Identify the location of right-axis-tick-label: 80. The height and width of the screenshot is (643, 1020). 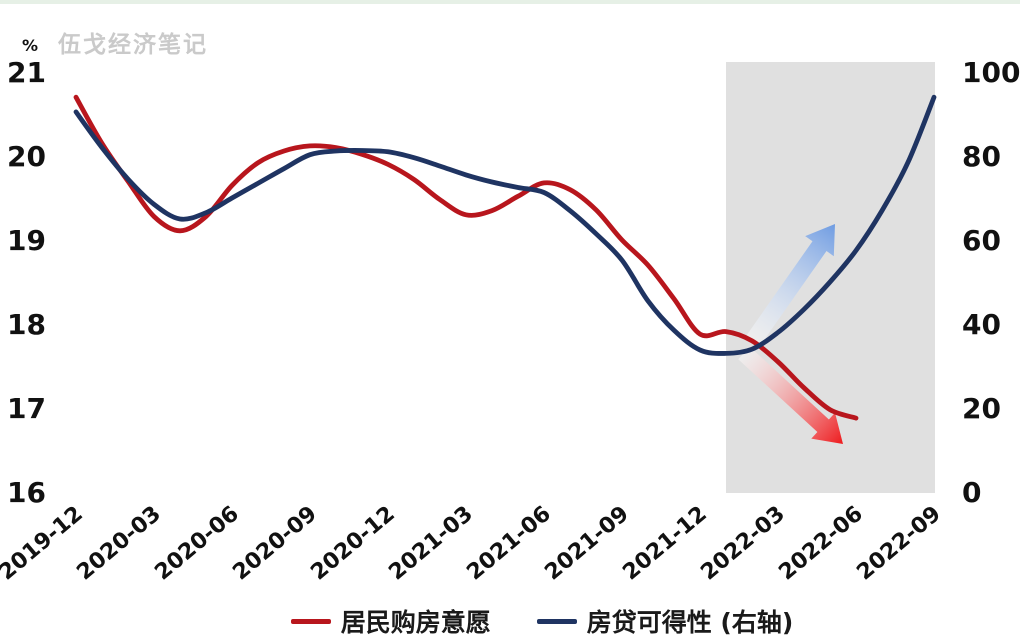
(981, 156).